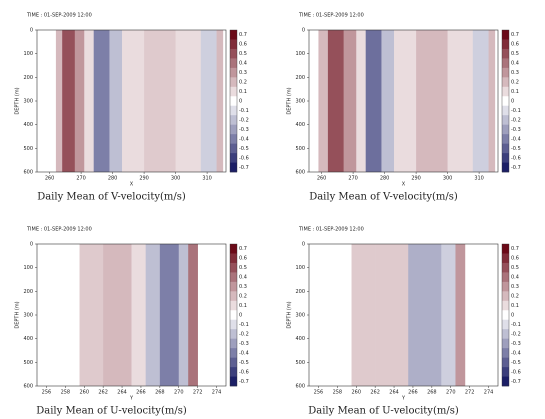 The image size is (545, 419). I want to click on colorbar-label: -0.6, so click(244, 158).